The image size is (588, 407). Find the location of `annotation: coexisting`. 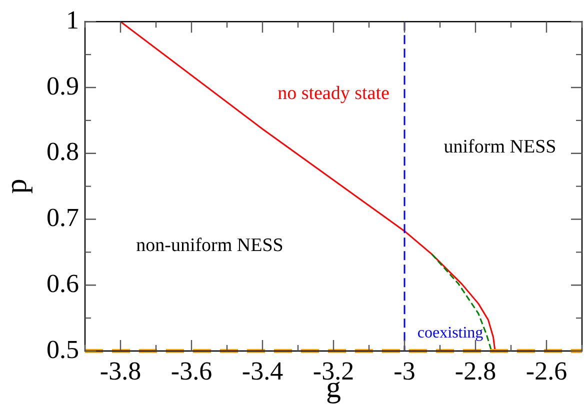

annotation: coexisting is located at coordinates (450, 333).